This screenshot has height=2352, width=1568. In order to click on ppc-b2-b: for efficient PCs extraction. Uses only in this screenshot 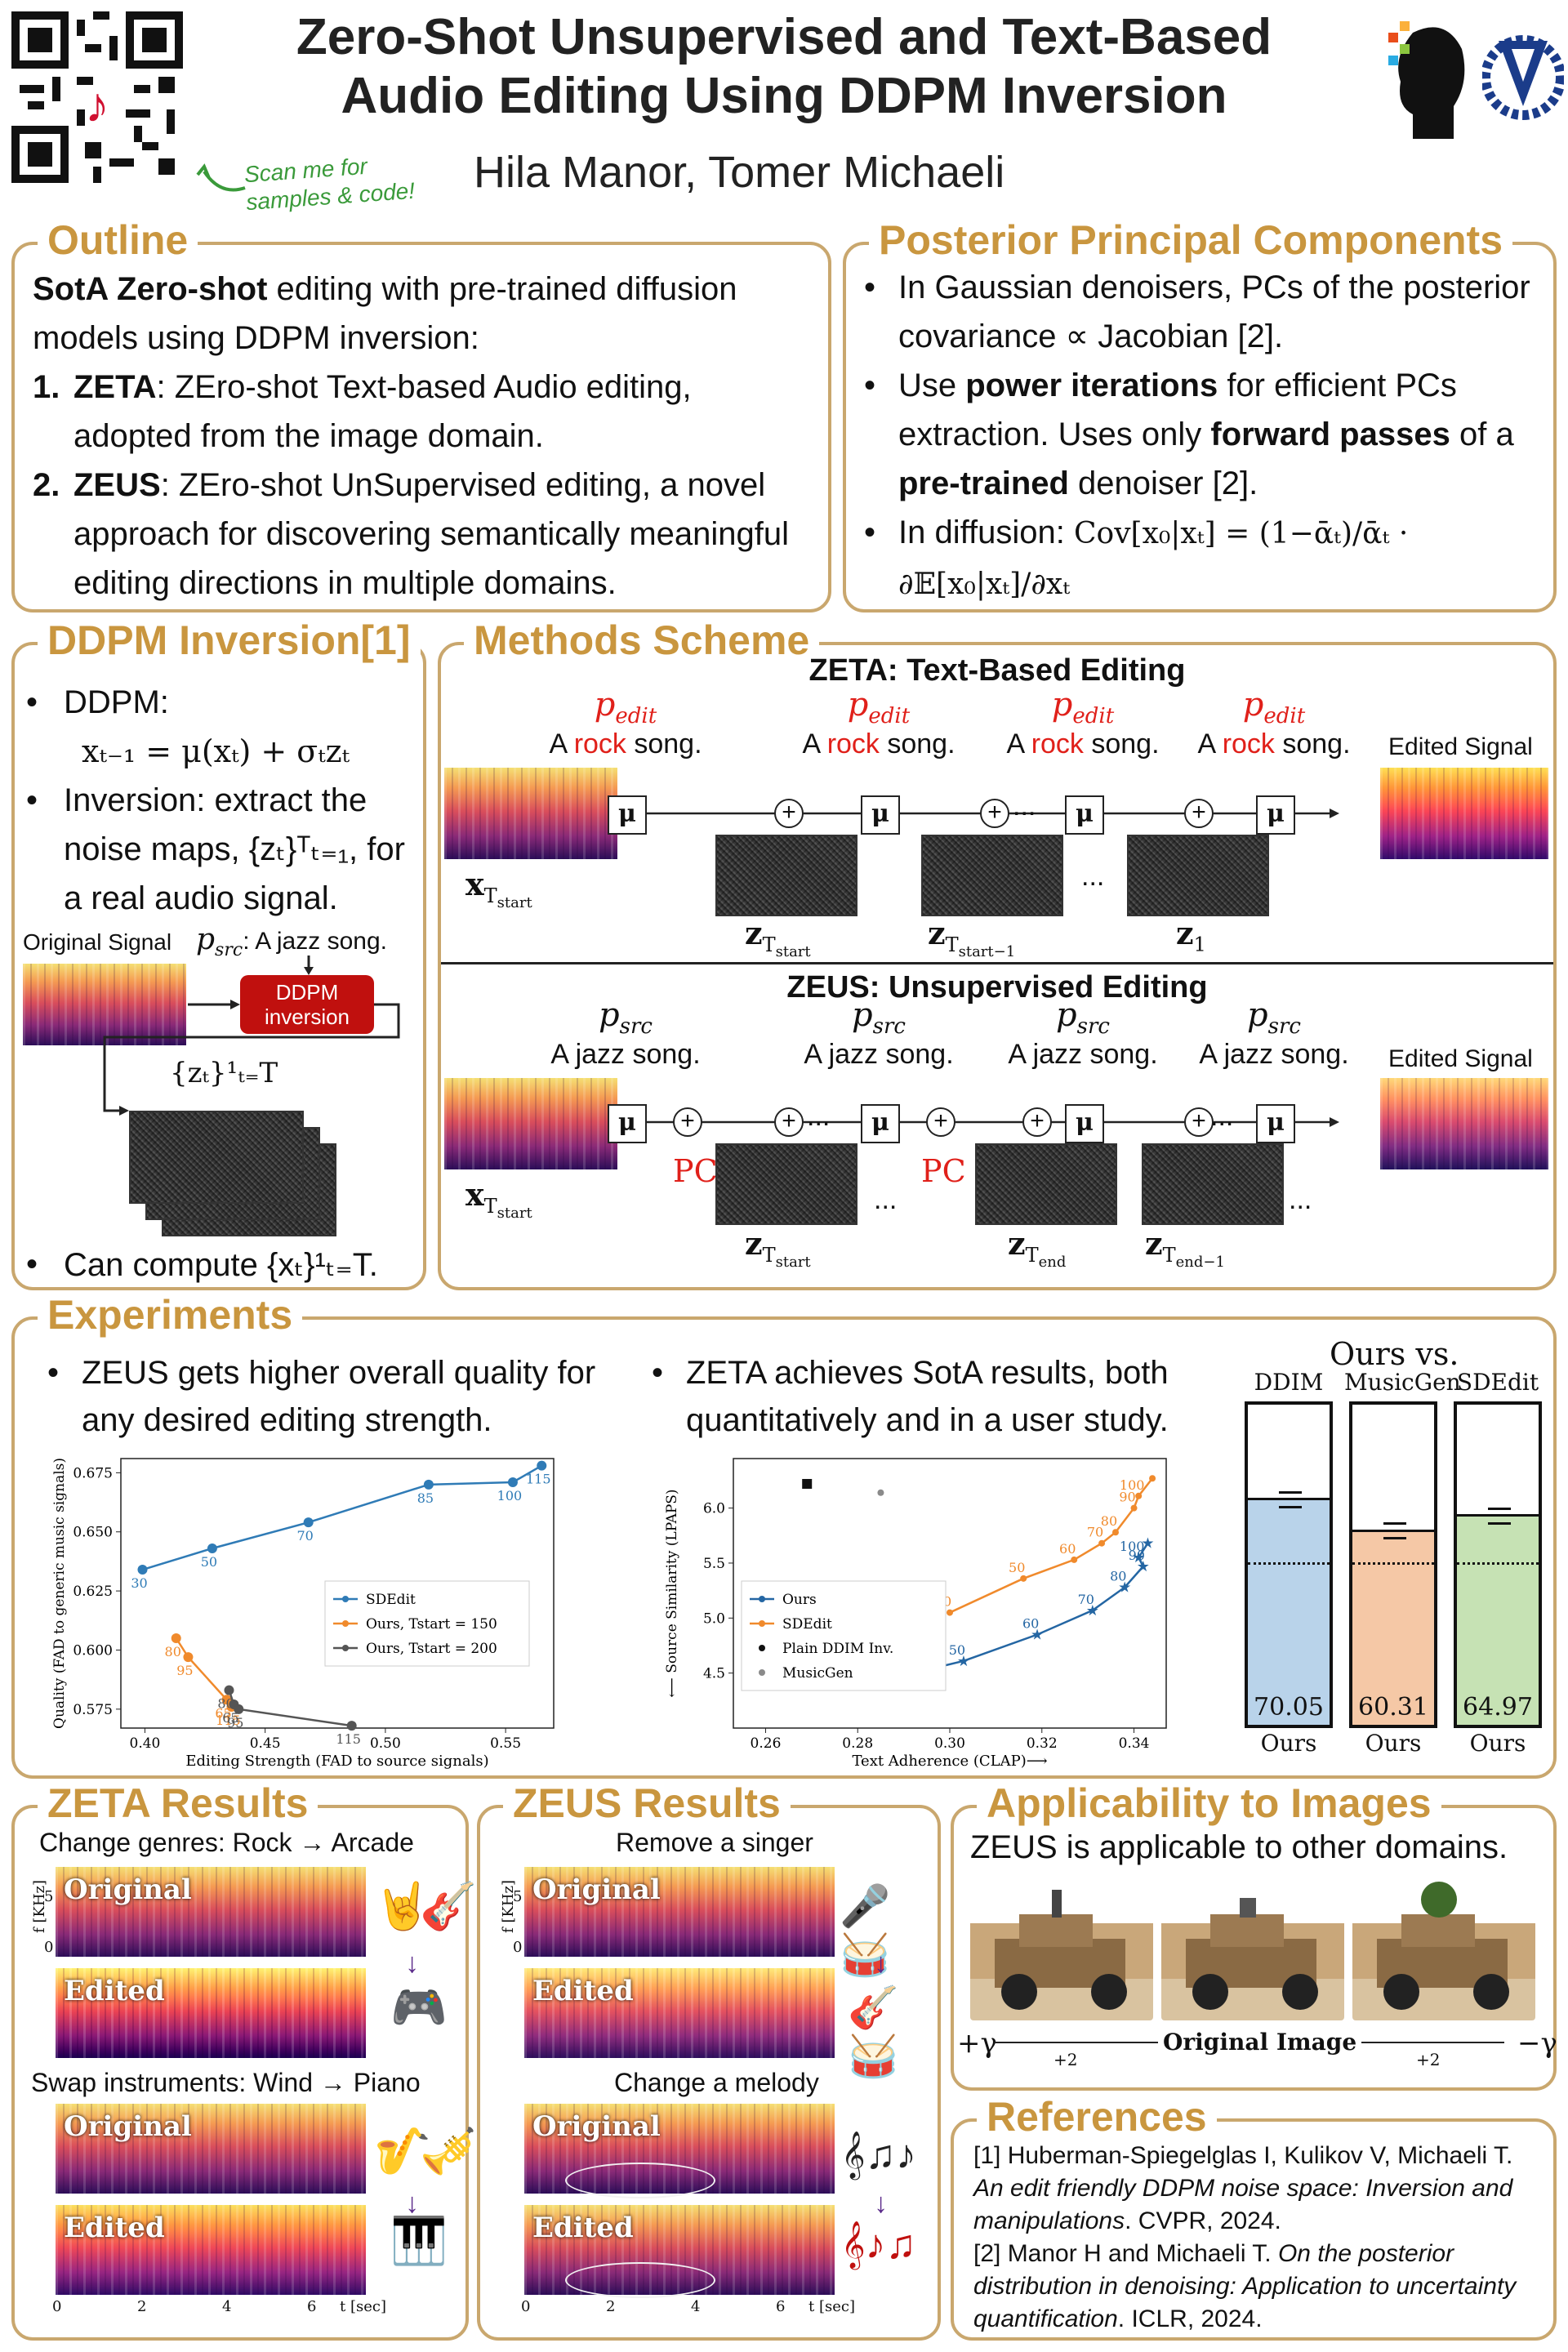, I will do `click(1177, 410)`.